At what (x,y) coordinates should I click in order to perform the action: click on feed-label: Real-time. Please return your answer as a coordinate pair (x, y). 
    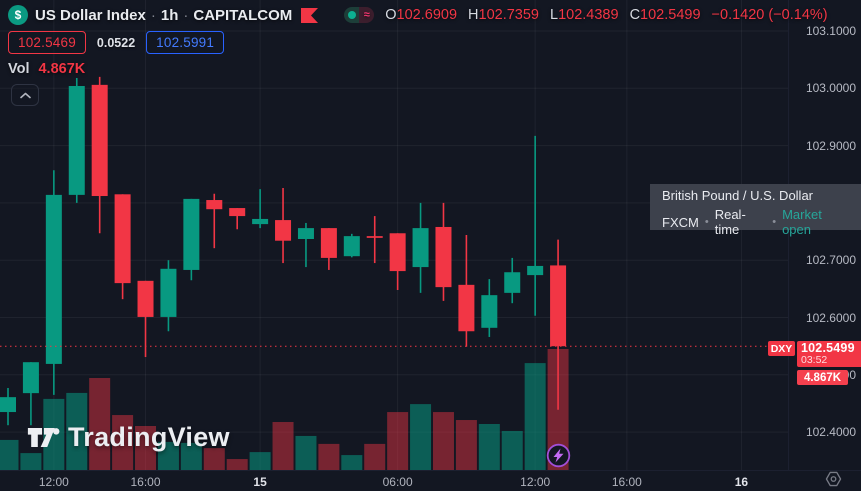
    Looking at the image, I should click on (730, 222).